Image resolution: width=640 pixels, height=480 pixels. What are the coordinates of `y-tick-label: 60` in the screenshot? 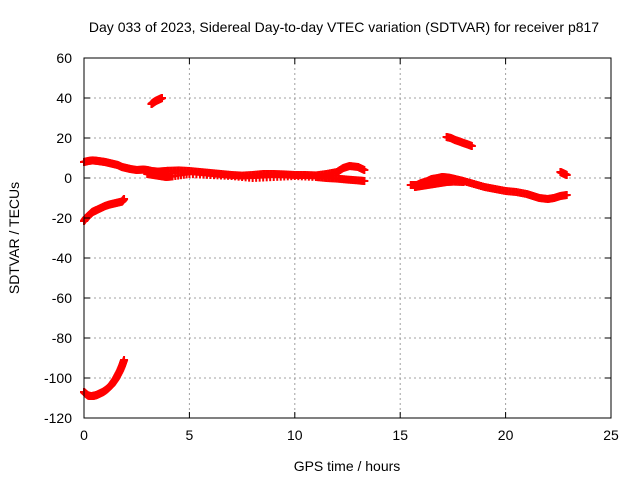 It's located at (64, 58).